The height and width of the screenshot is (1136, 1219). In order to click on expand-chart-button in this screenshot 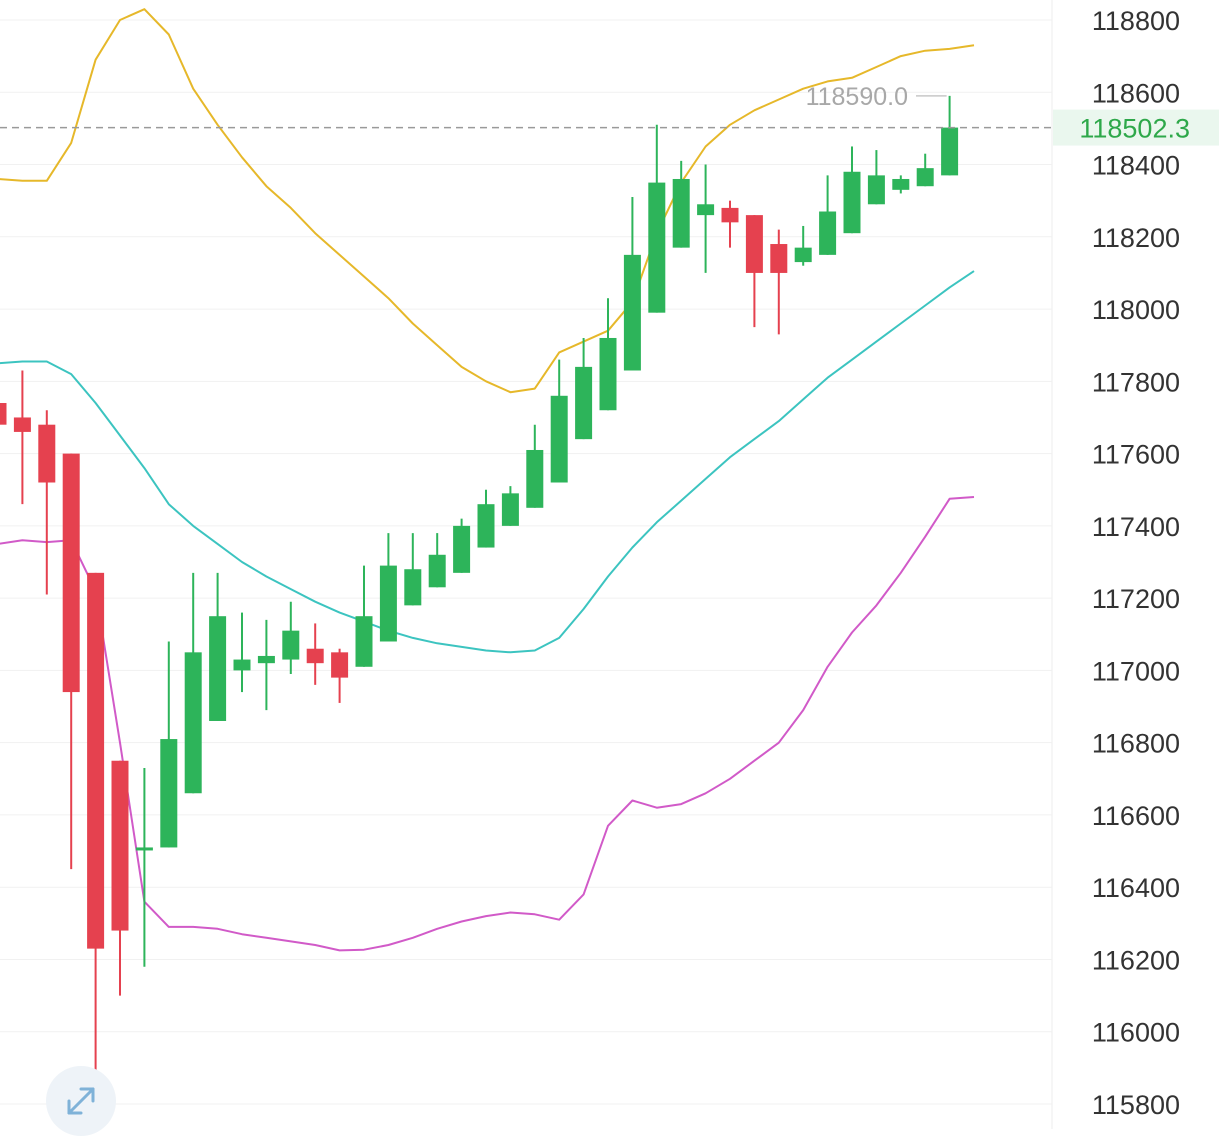, I will do `click(81, 1101)`.